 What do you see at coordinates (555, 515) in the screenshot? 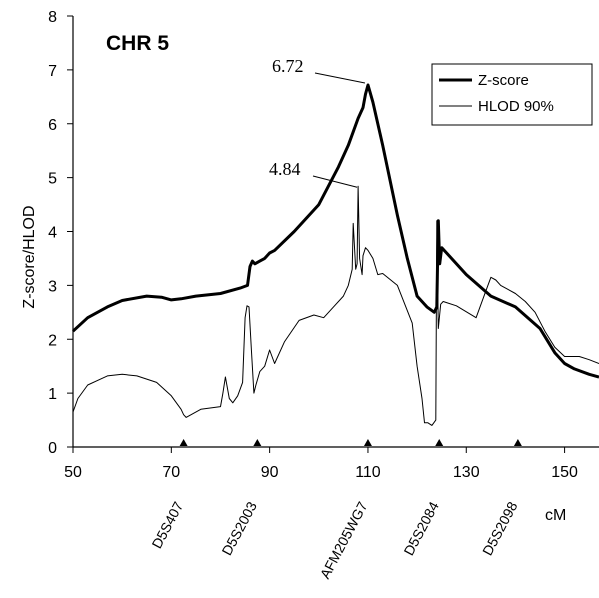
I see `x-axis-unit: cM` at bounding box center [555, 515].